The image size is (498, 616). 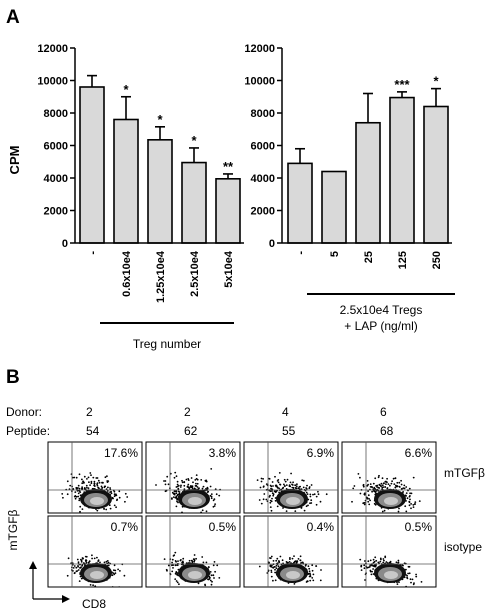 I want to click on peptide-row-label: Peptide:, so click(x=28, y=431).